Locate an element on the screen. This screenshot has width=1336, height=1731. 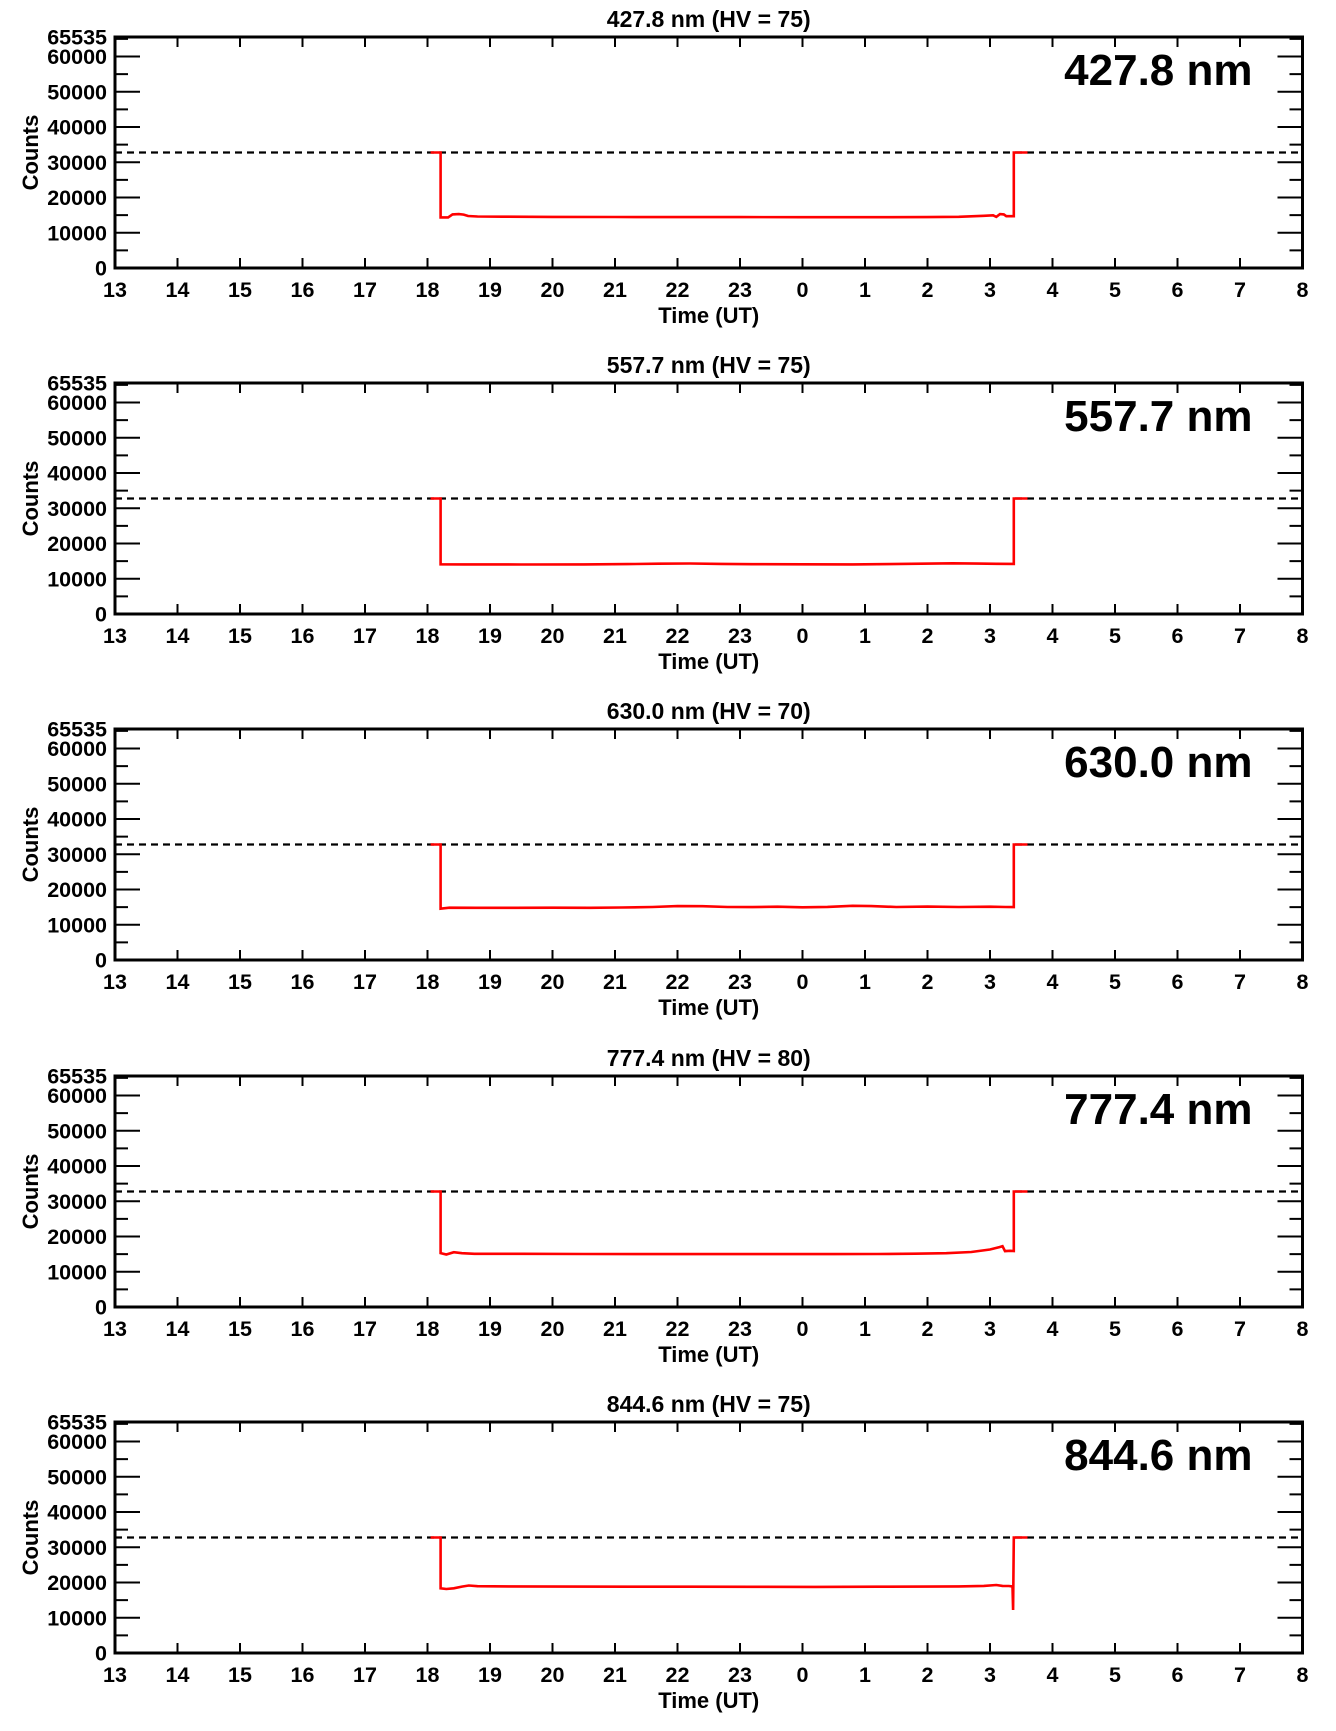
x-tick-label: 8 is located at coordinates (1303, 1329).